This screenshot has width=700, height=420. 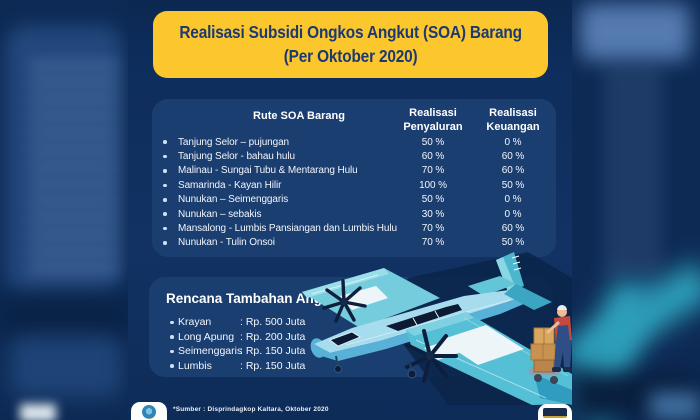 What do you see at coordinates (528, 297) in the screenshot?
I see `right-stabilizer` at bounding box center [528, 297].